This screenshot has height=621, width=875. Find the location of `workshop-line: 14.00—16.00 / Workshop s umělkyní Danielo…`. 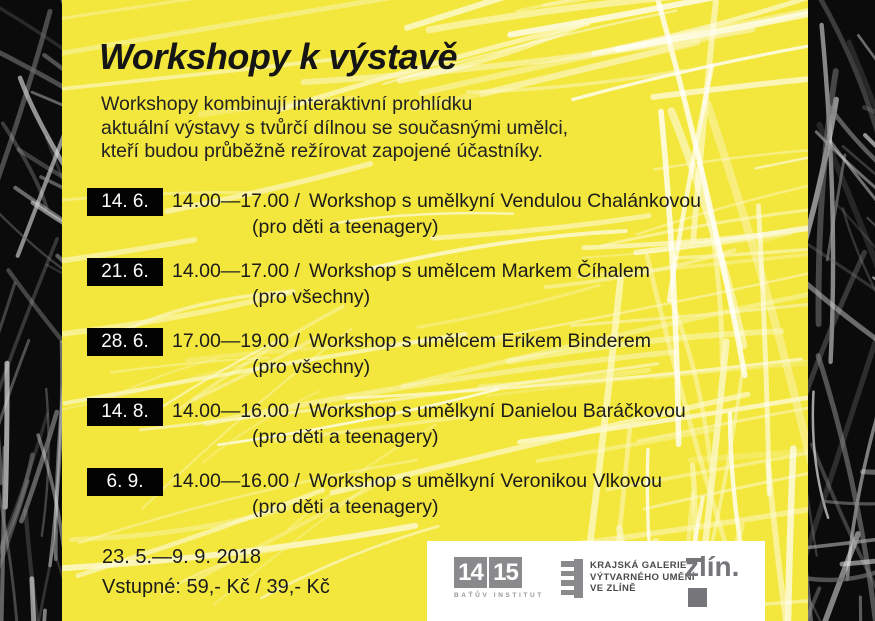

workshop-line: 14.00—16.00 / Workshop s umělkyní Danielo… is located at coordinates (429, 411).